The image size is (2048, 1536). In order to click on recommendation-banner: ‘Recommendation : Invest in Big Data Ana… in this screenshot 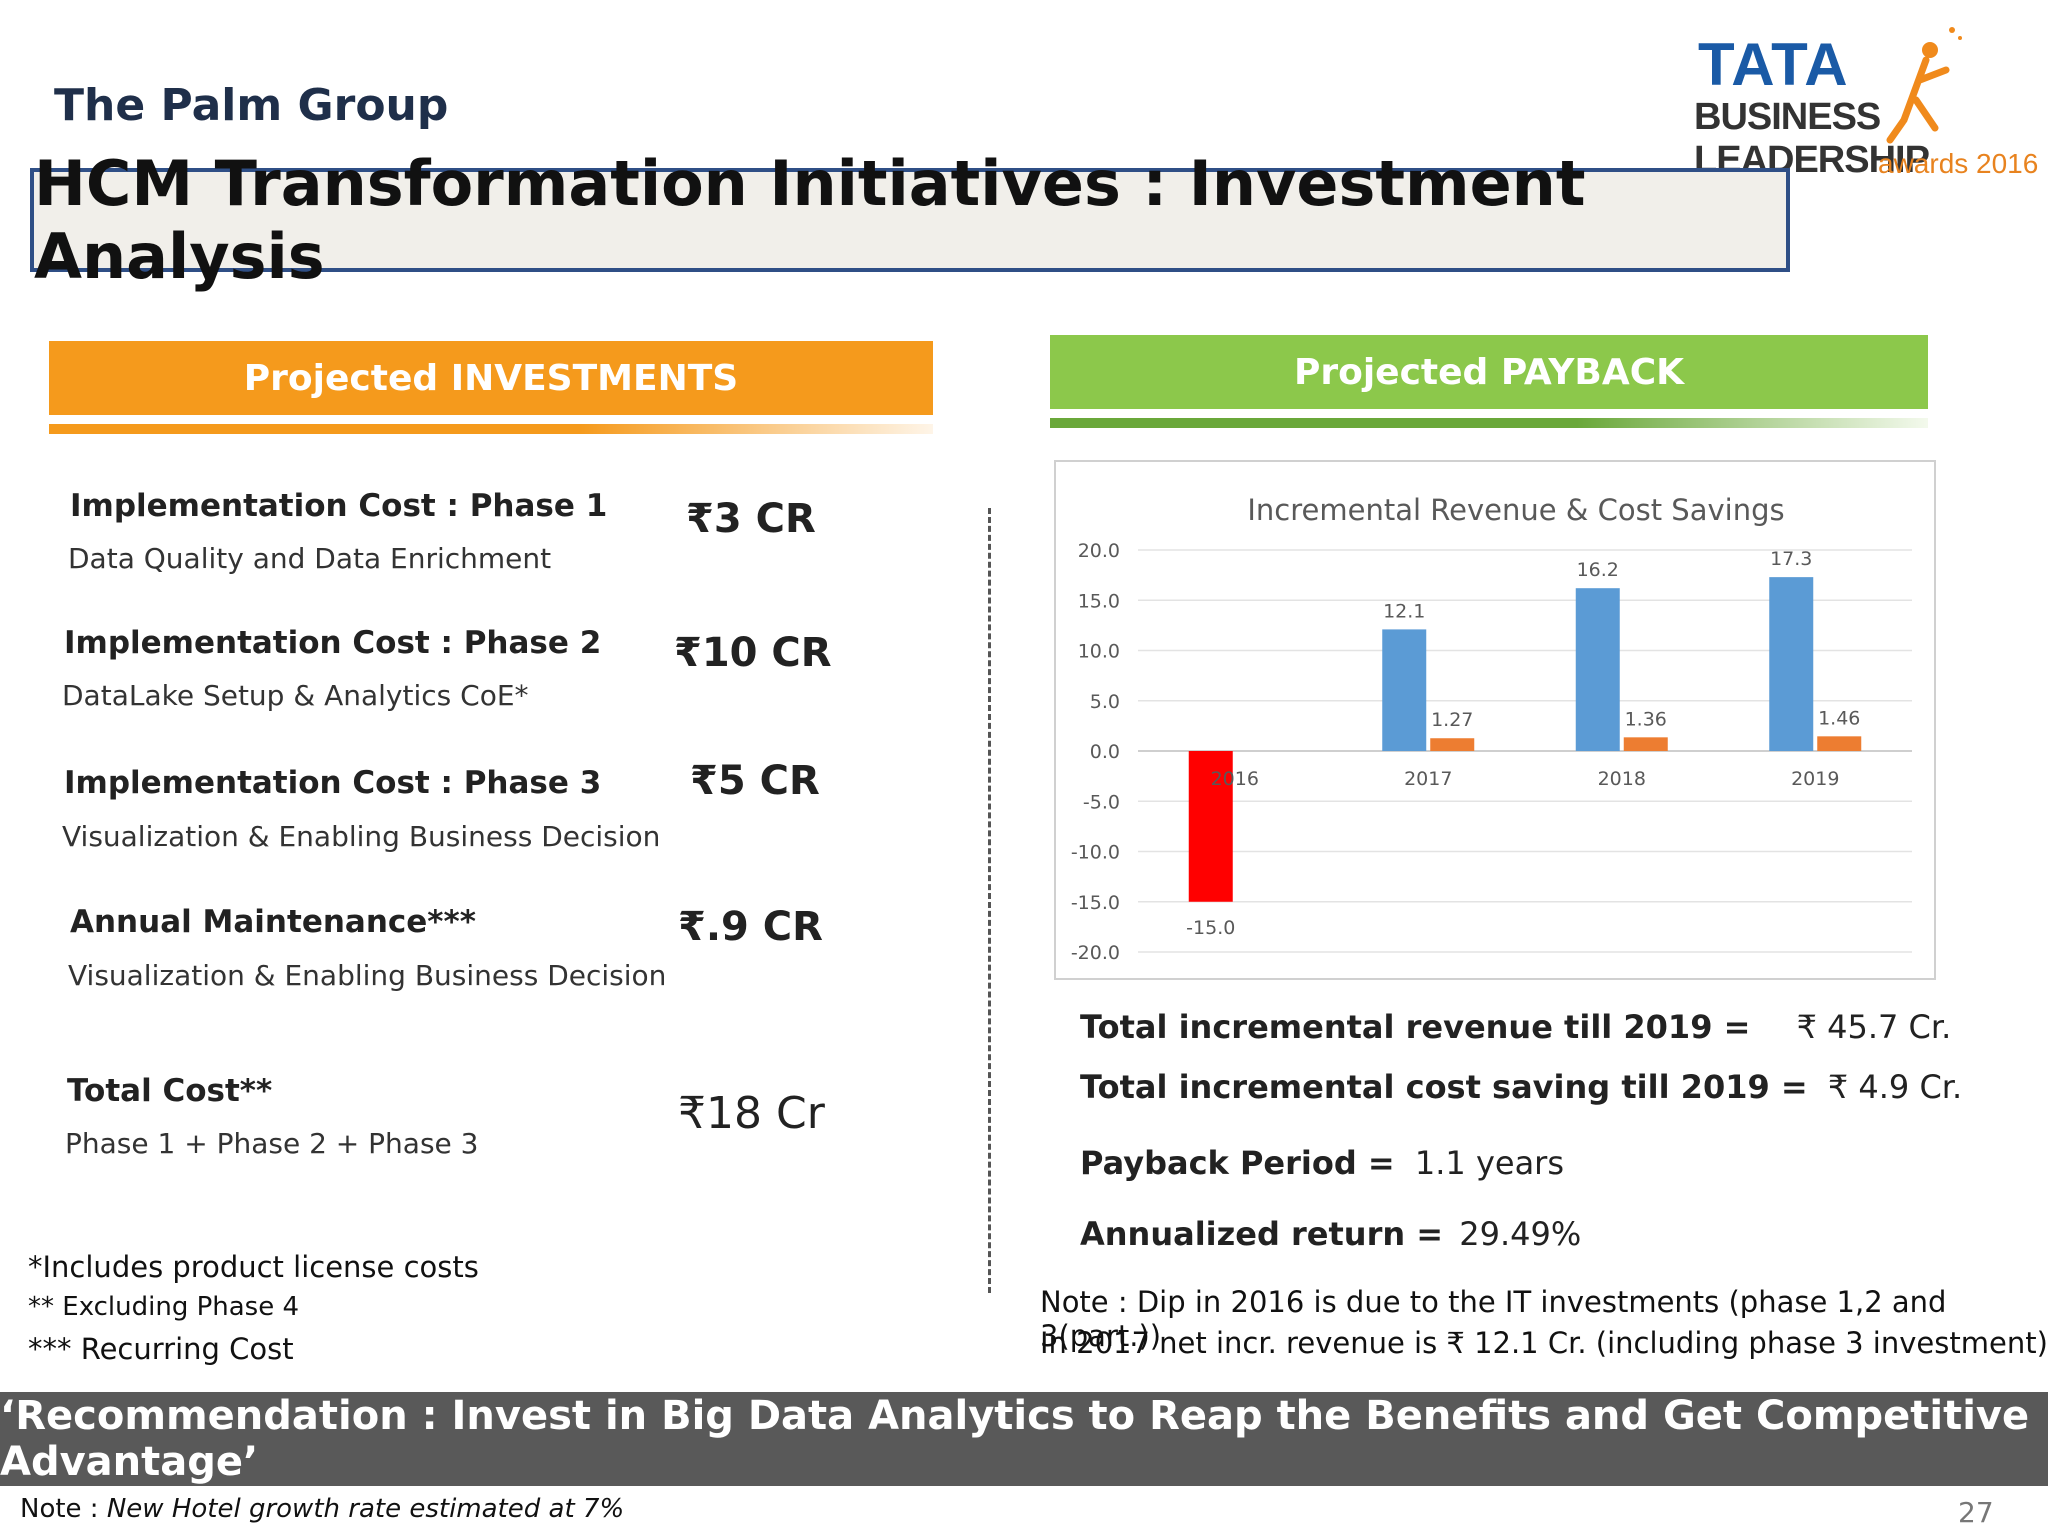, I will do `click(1024, 1439)`.